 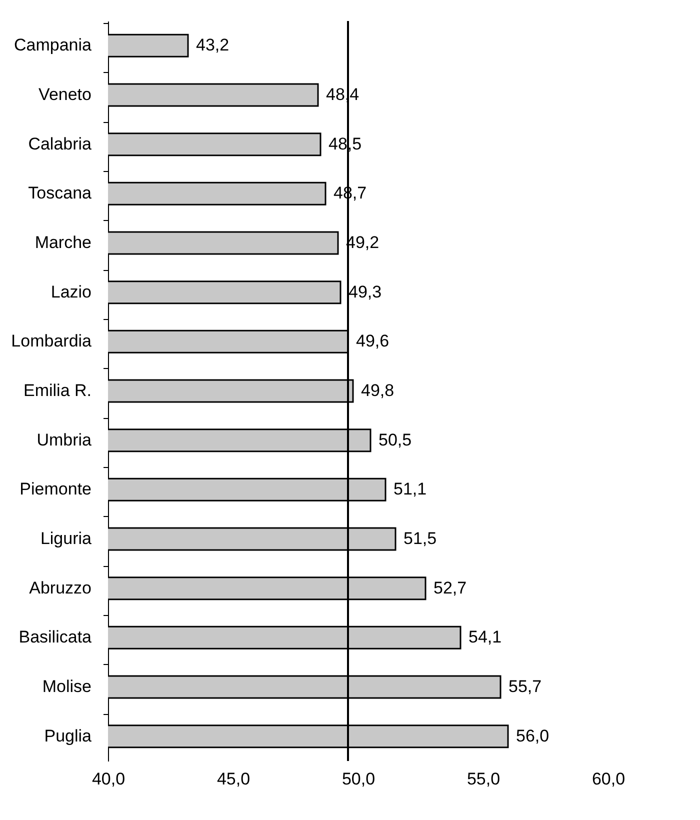 What do you see at coordinates (55, 637) in the screenshot?
I see `y-tick-label: Basilicata` at bounding box center [55, 637].